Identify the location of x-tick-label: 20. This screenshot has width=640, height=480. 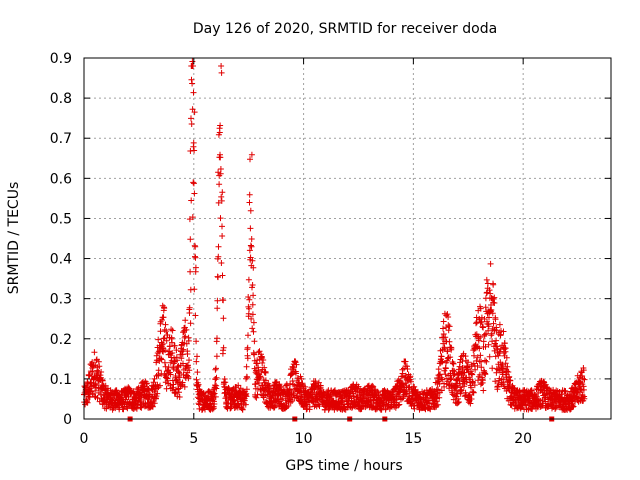
(523, 439).